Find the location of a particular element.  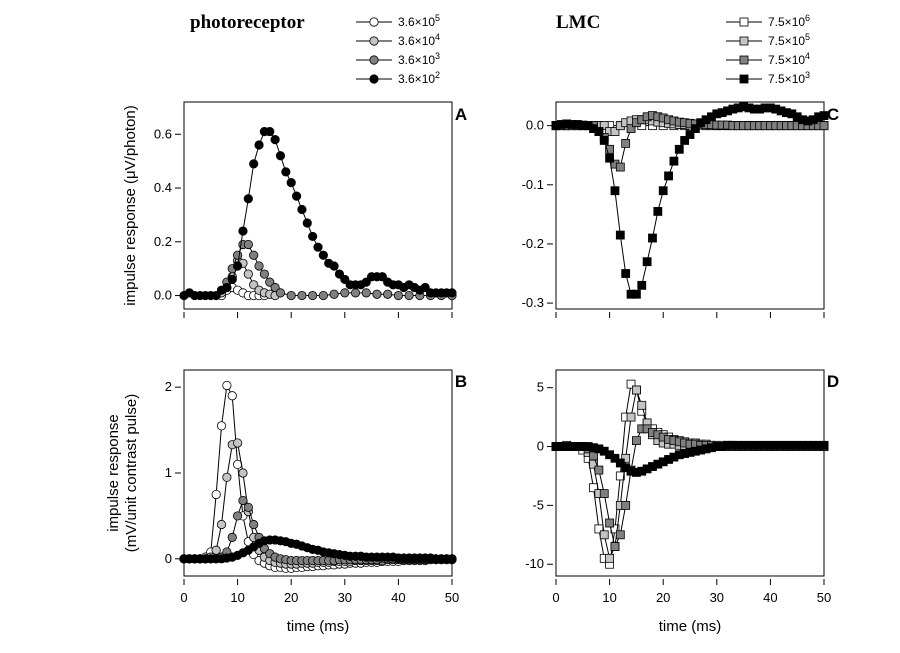

y-tick-label: -0.3 is located at coordinates (533, 302).